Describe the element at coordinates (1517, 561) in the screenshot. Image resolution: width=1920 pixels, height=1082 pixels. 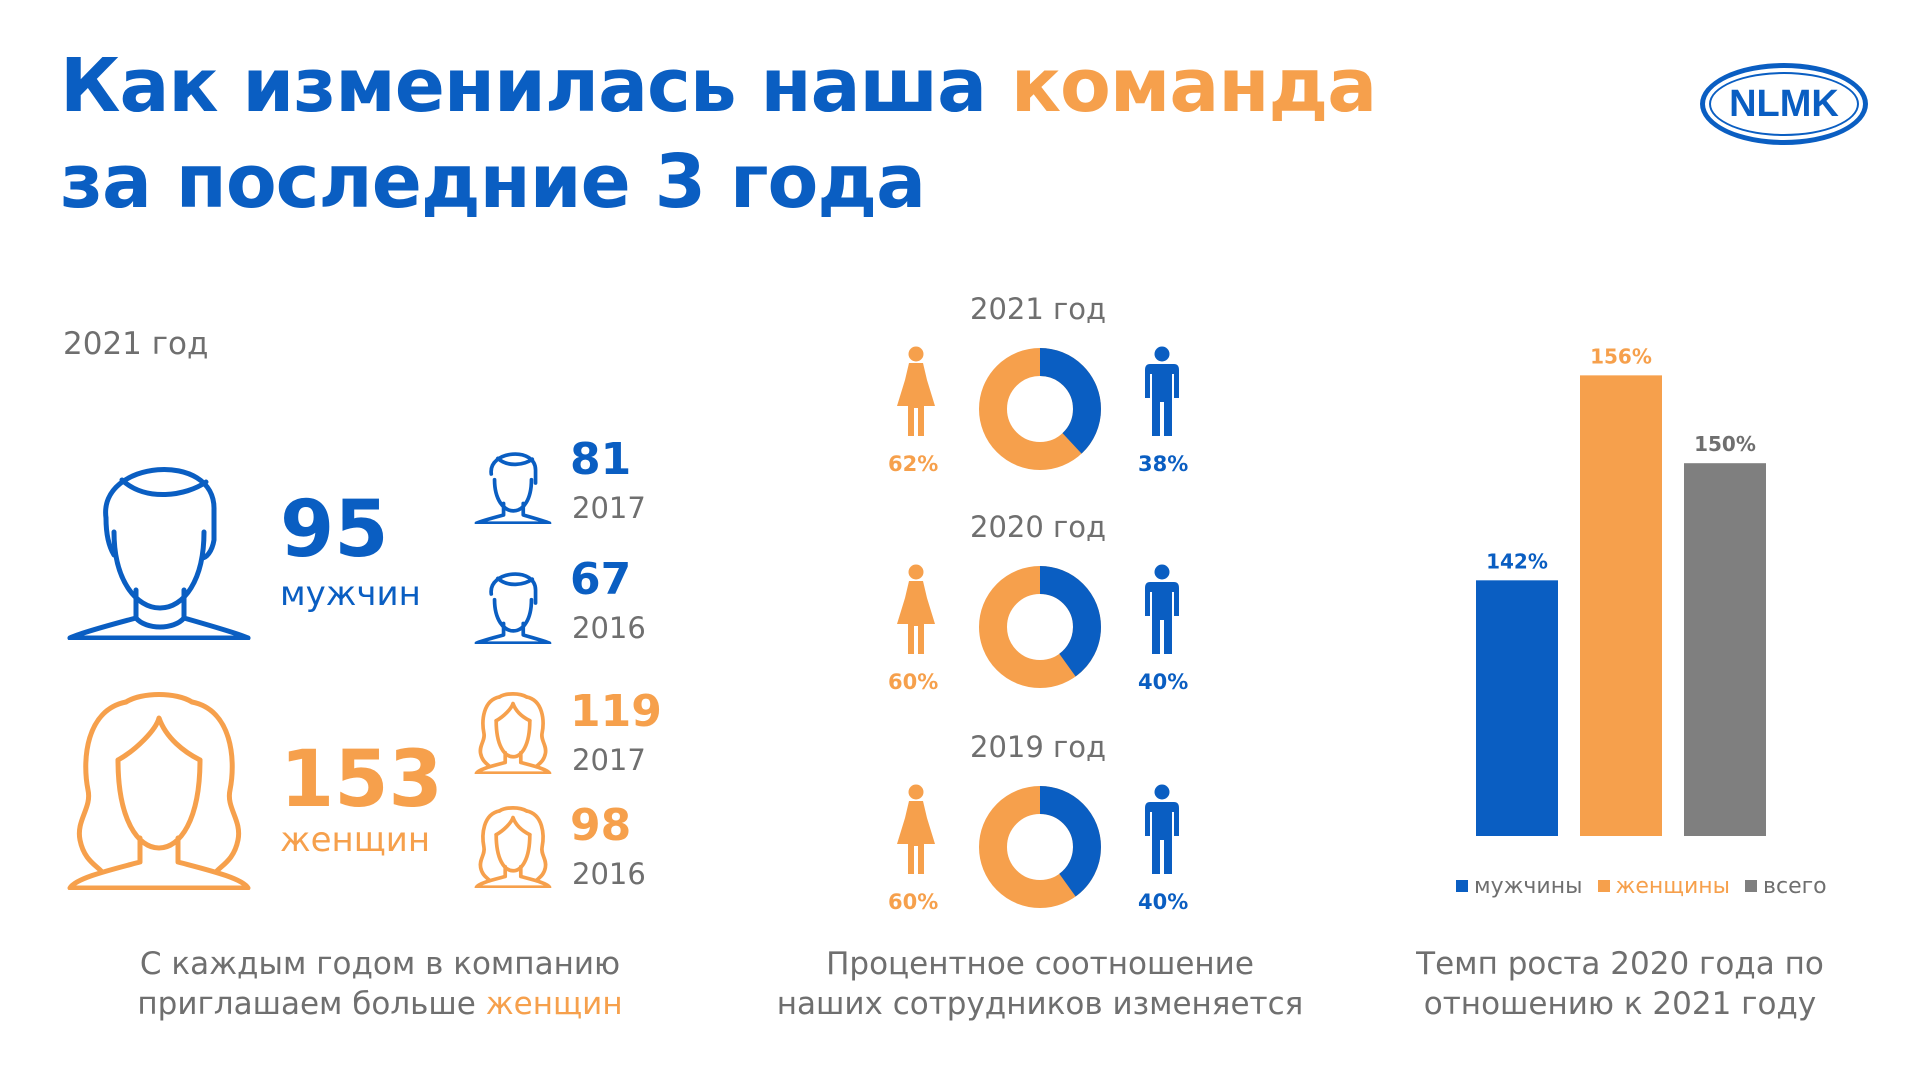
I see `bar-label-men: 142%` at that location.